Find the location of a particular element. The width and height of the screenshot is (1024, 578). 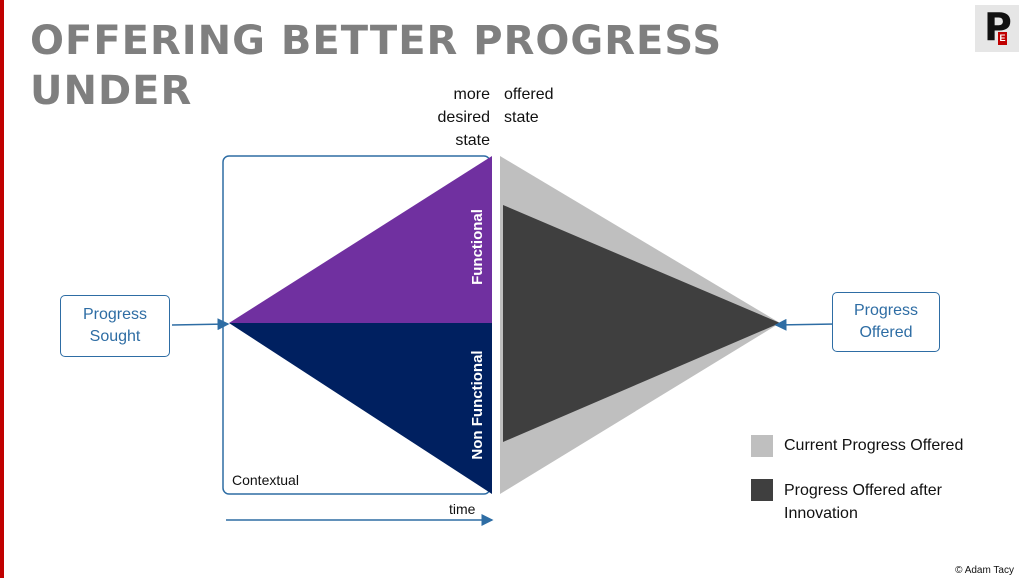

offered-arrow is located at coordinates (805, 324).